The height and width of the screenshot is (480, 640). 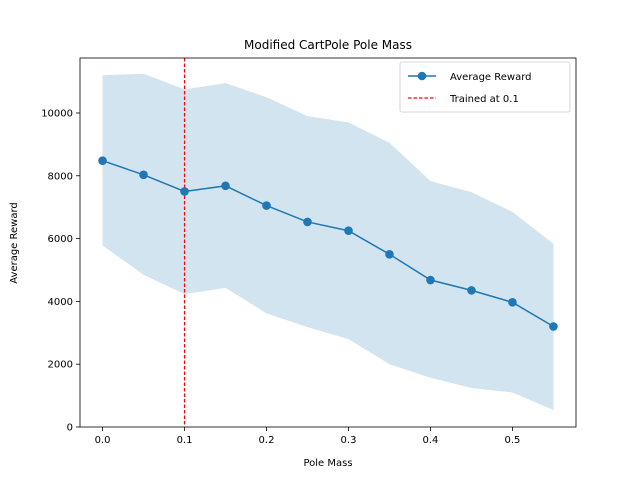 I want to click on legend-box, so click(x=485, y=87).